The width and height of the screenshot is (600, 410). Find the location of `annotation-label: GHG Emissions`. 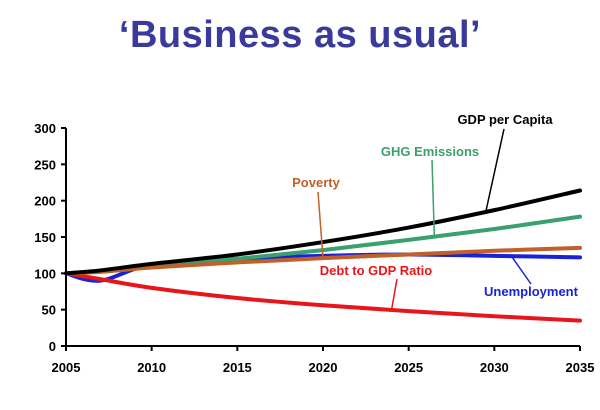

annotation-label: GHG Emissions is located at coordinates (430, 151).